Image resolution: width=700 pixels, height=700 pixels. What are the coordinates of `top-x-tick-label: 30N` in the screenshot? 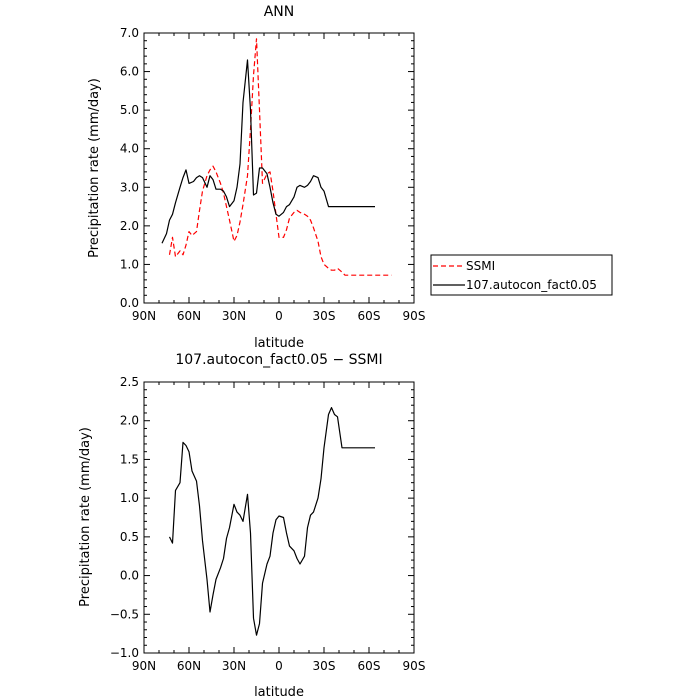 It's located at (234, 316).